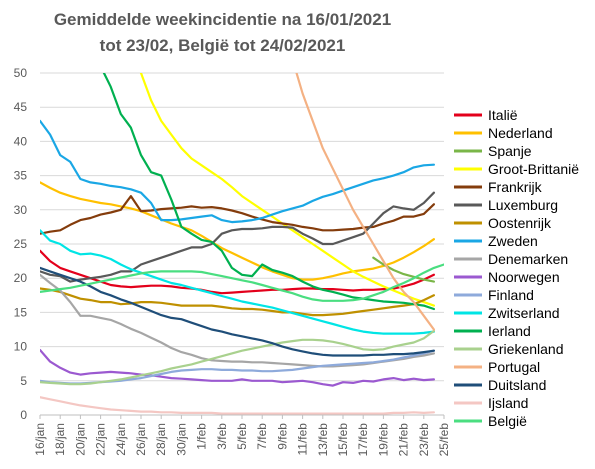  I want to click on y-tick-label: 45, so click(21, 107).